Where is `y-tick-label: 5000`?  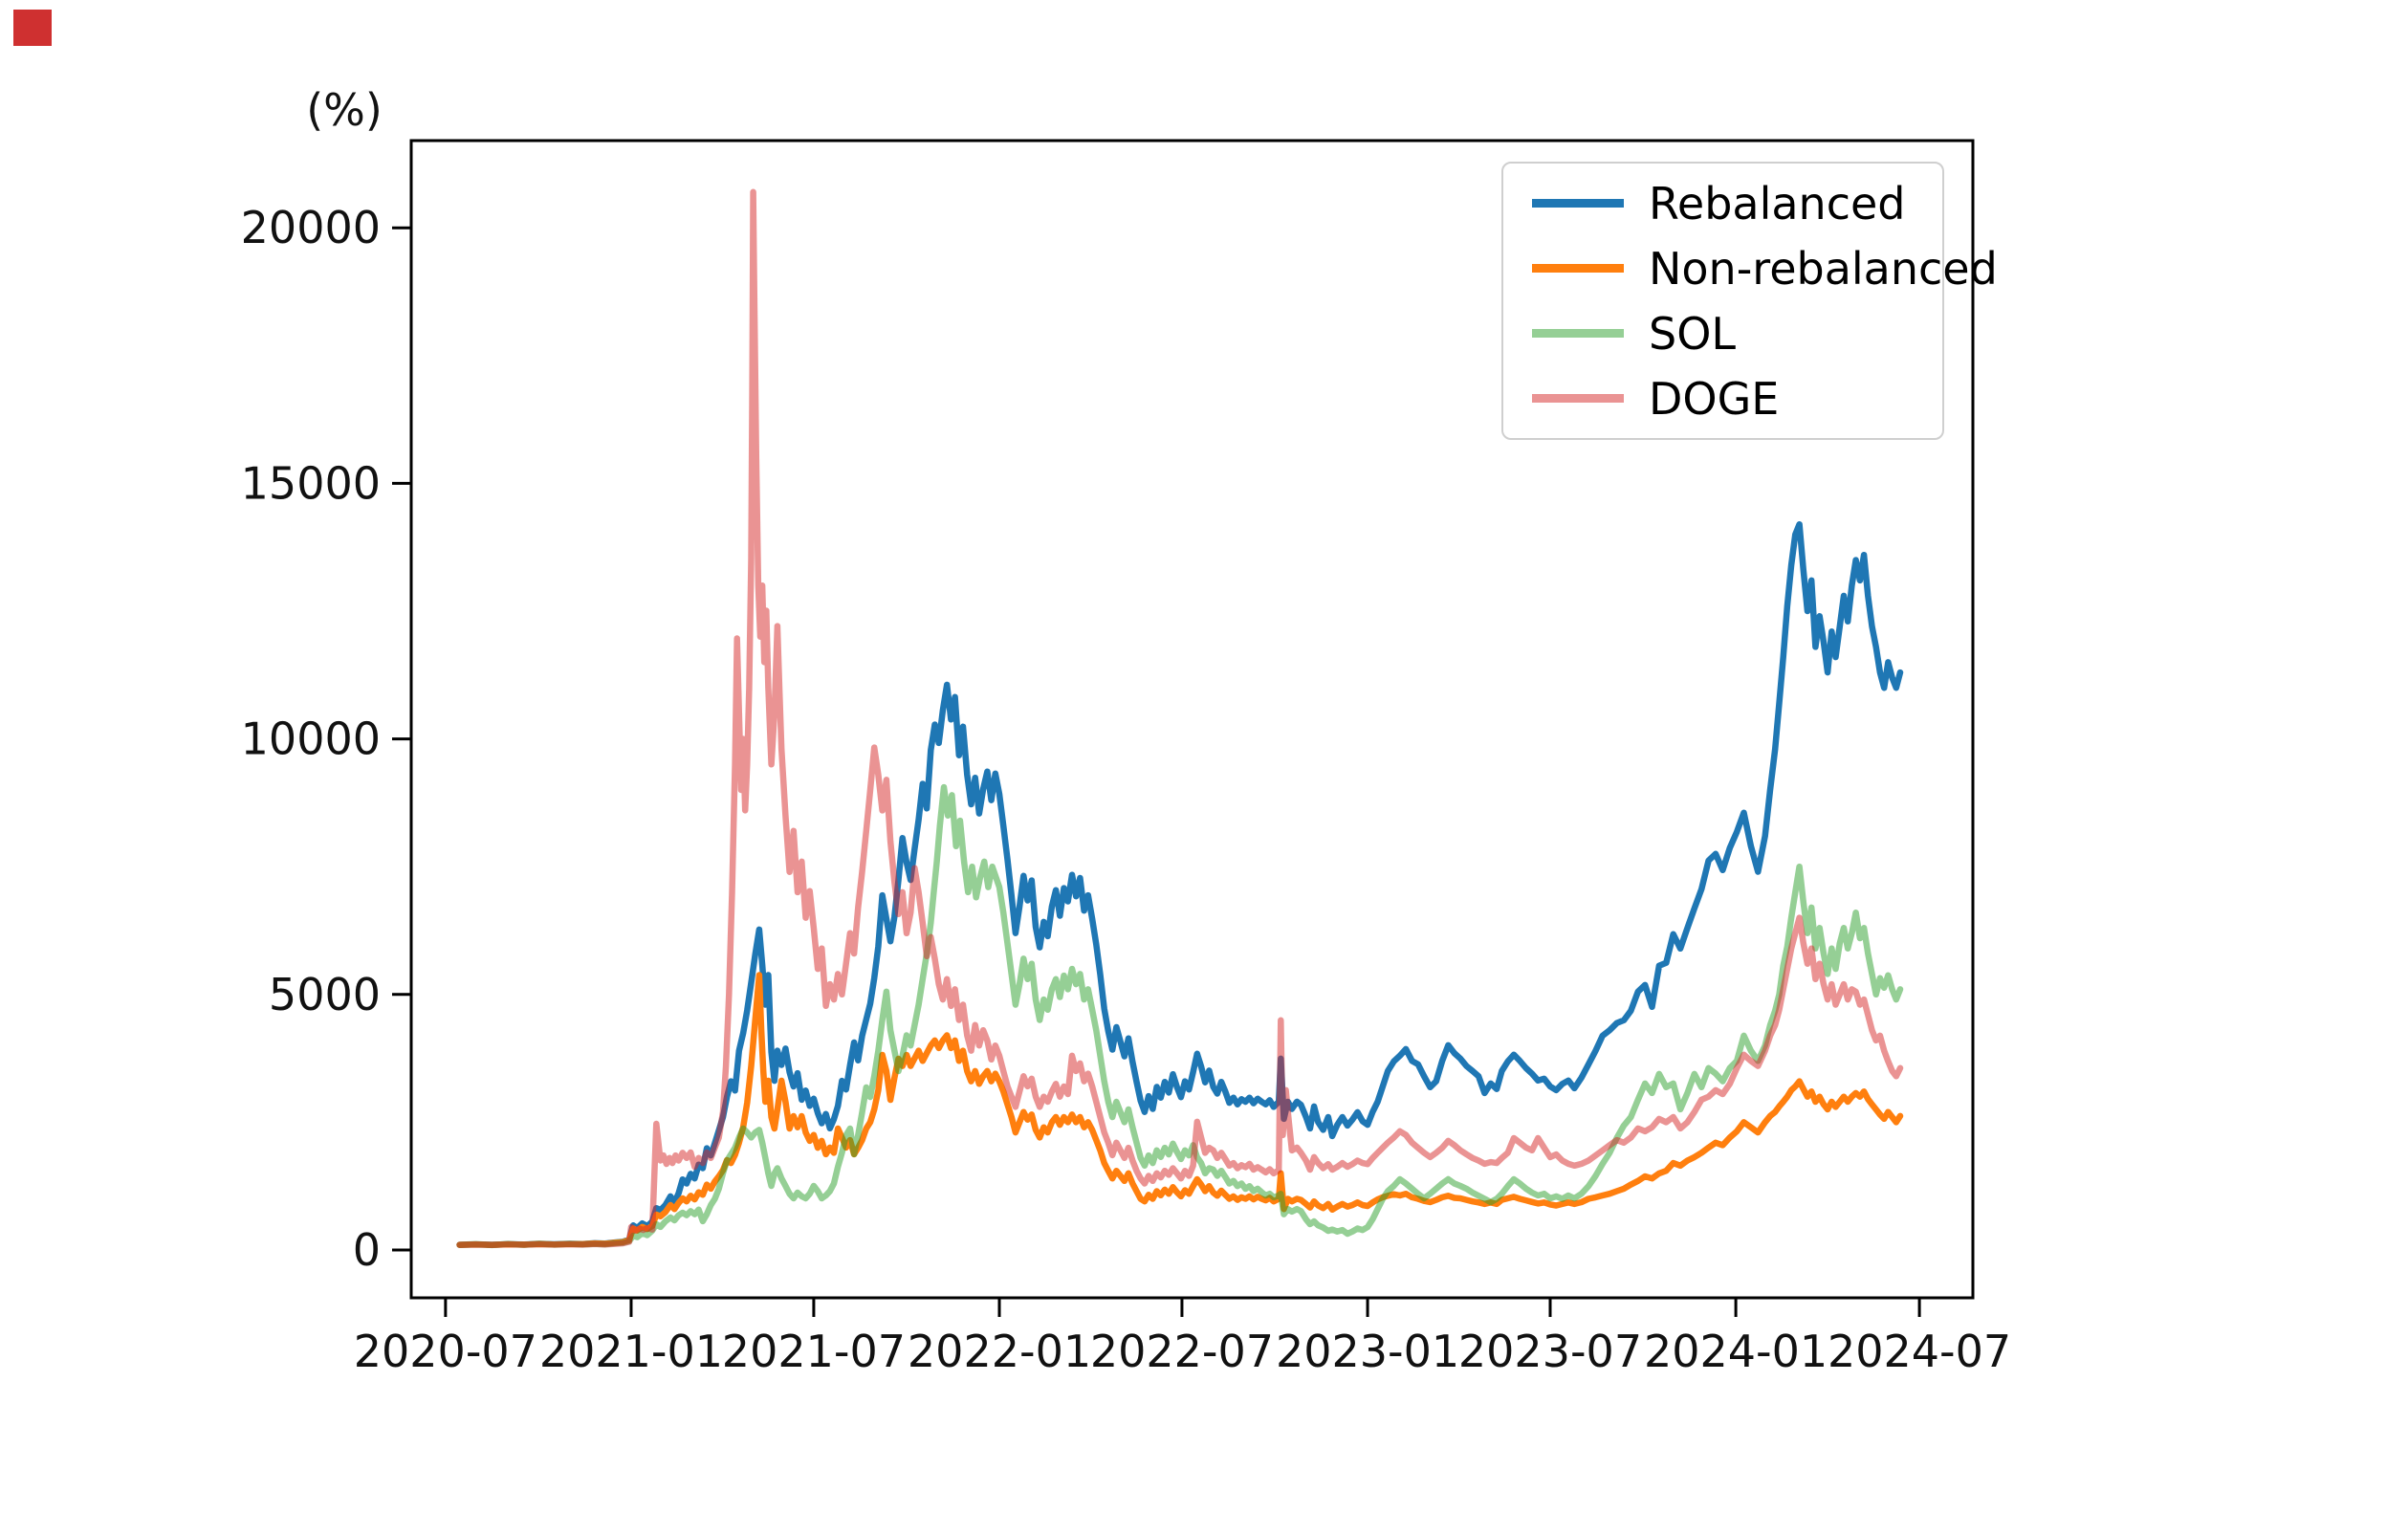
y-tick-label: 5000 is located at coordinates (325, 994).